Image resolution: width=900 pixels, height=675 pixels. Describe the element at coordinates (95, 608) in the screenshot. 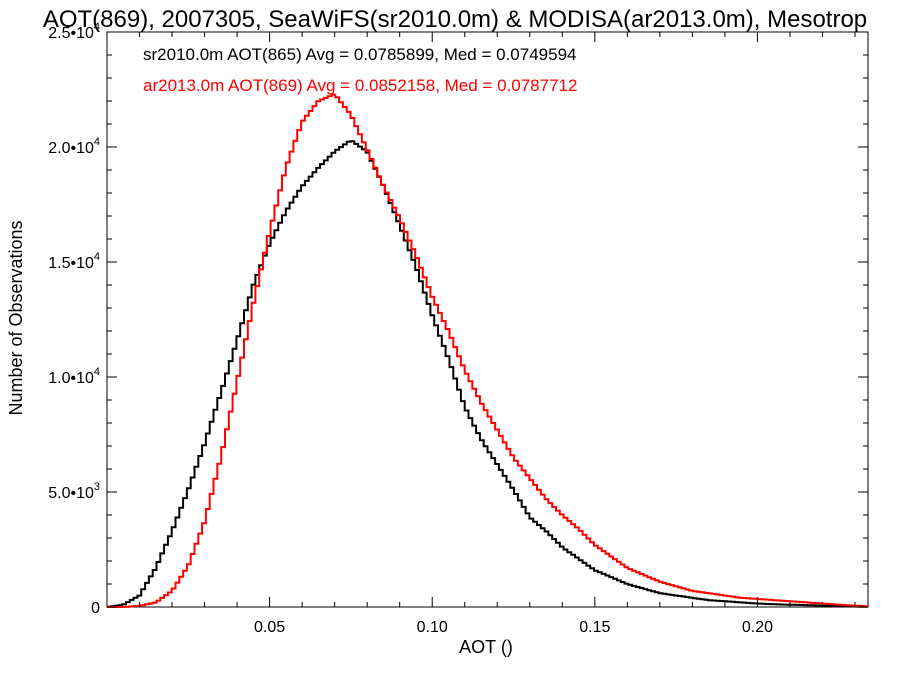

I see `y-tick-label: 0` at that location.